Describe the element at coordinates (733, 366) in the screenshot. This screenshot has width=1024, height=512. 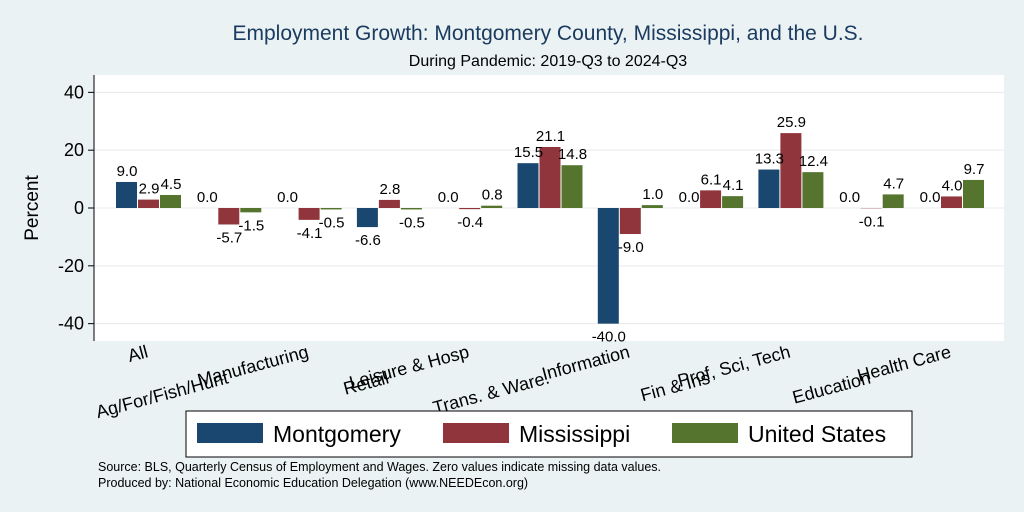
I see `category-label: Prof, Sci, Tech` at that location.